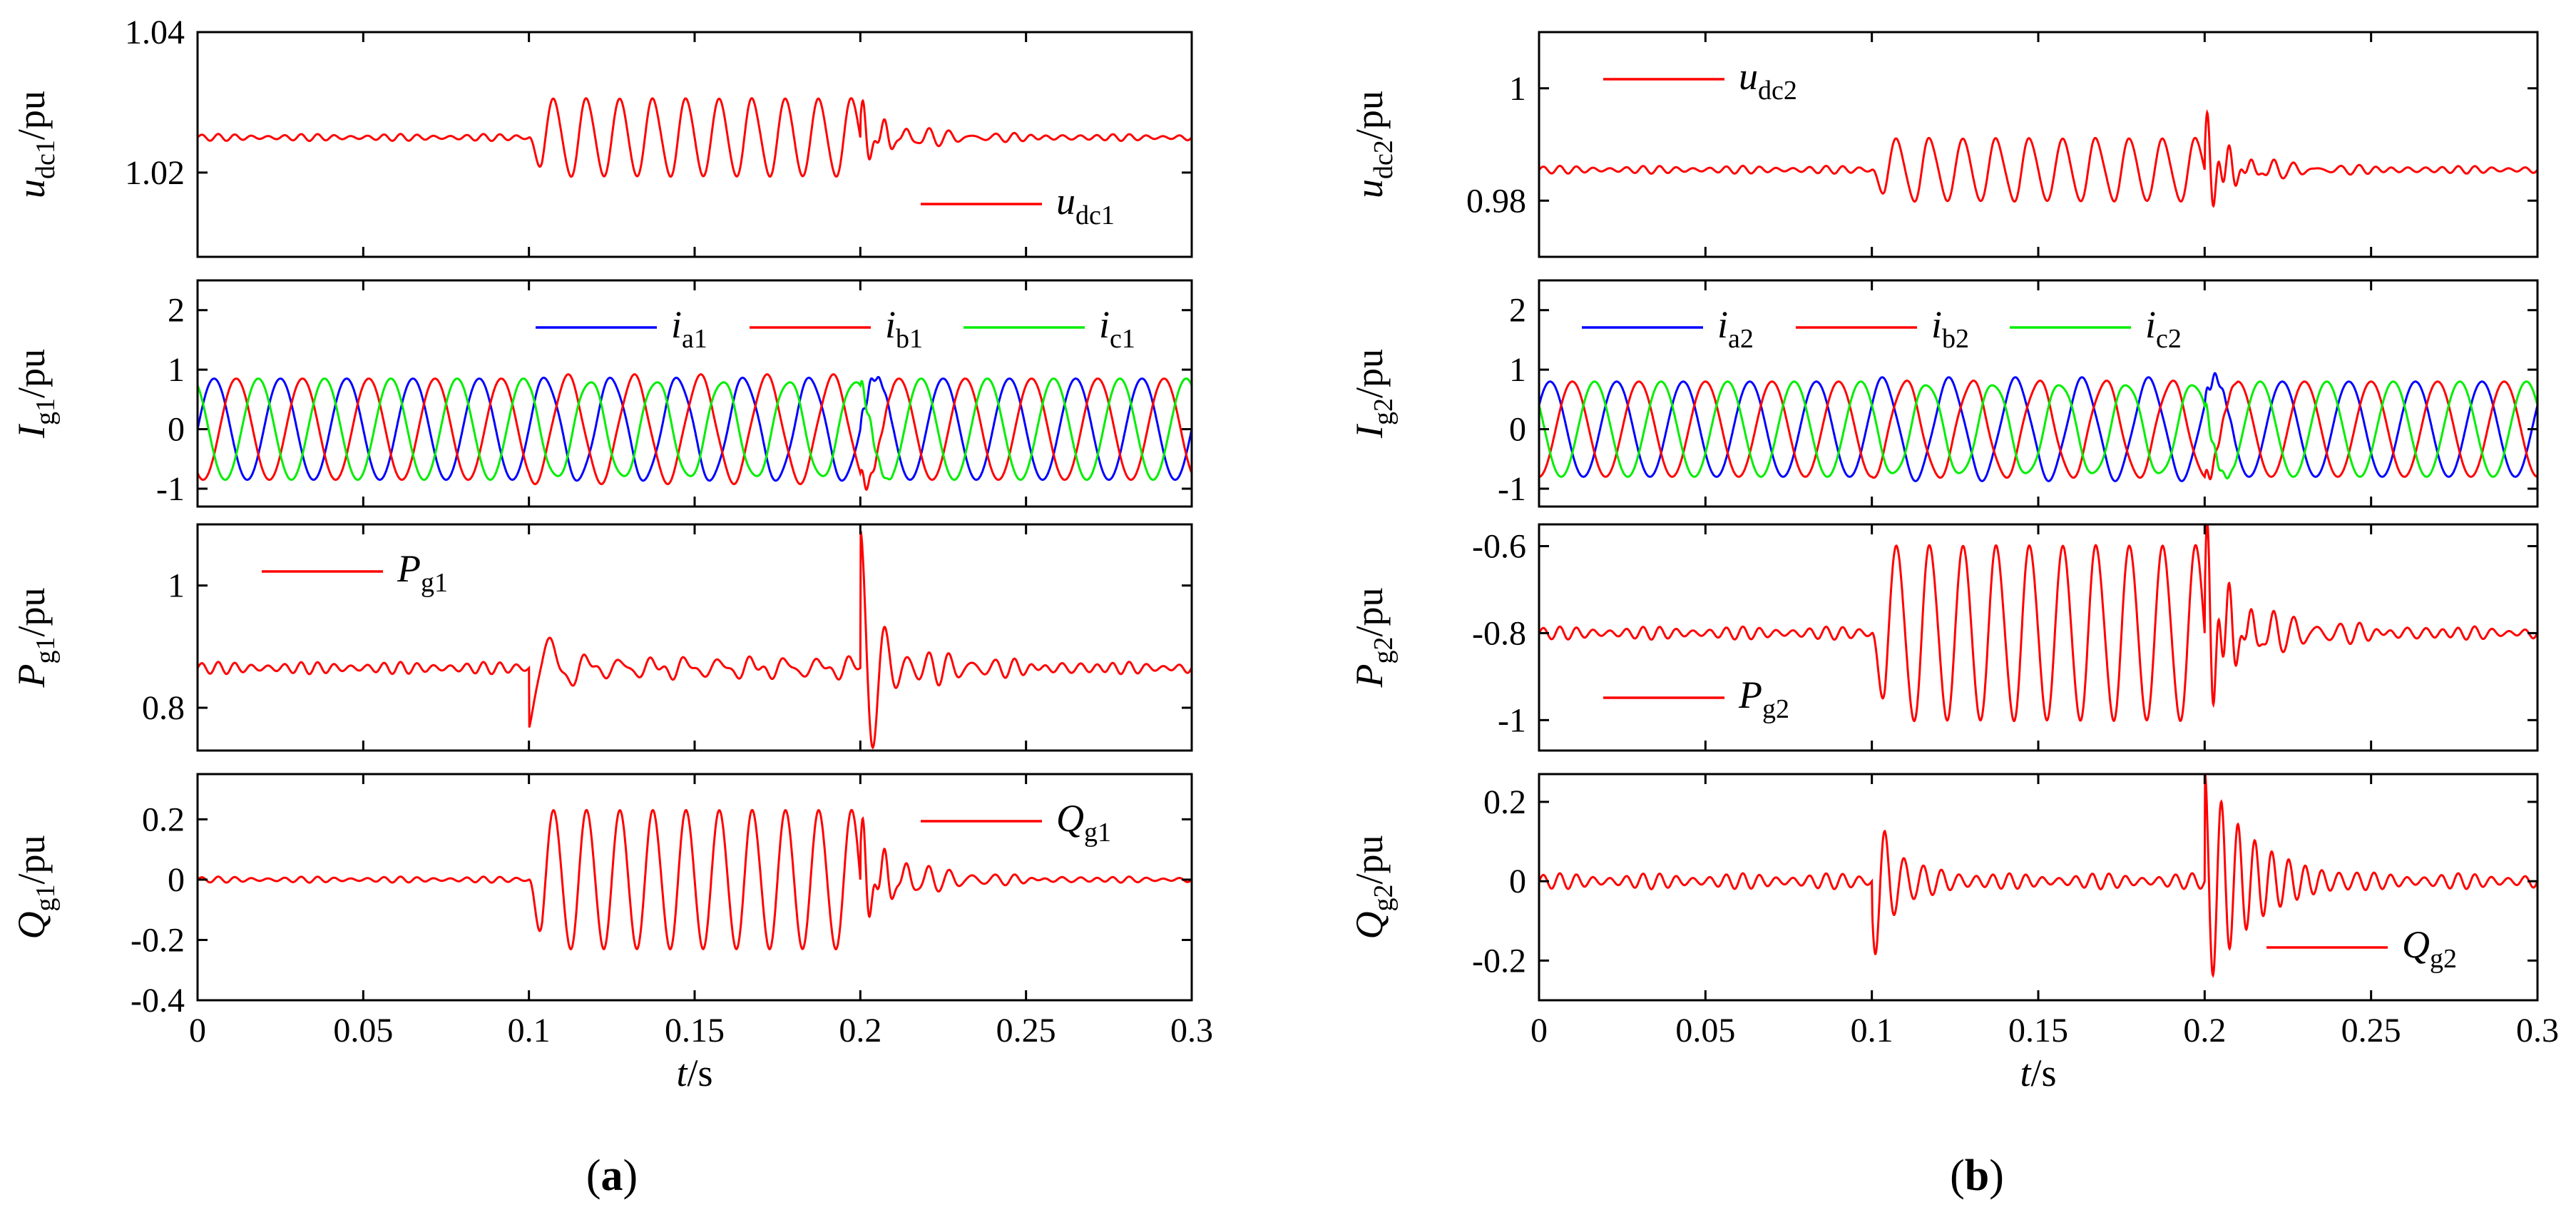 The image size is (2576, 1215). I want to click on y-axis-label: Ig2/pu, so click(1374, 394).